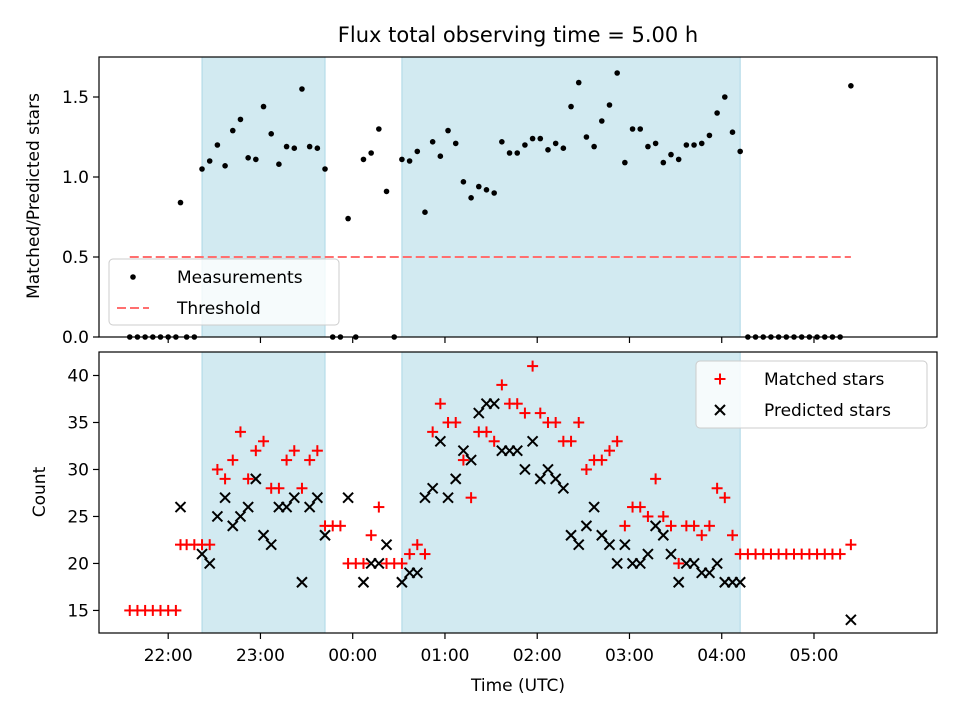  Describe the element at coordinates (78, 517) in the screenshot. I see `bottom-ytick-label: 25` at that location.